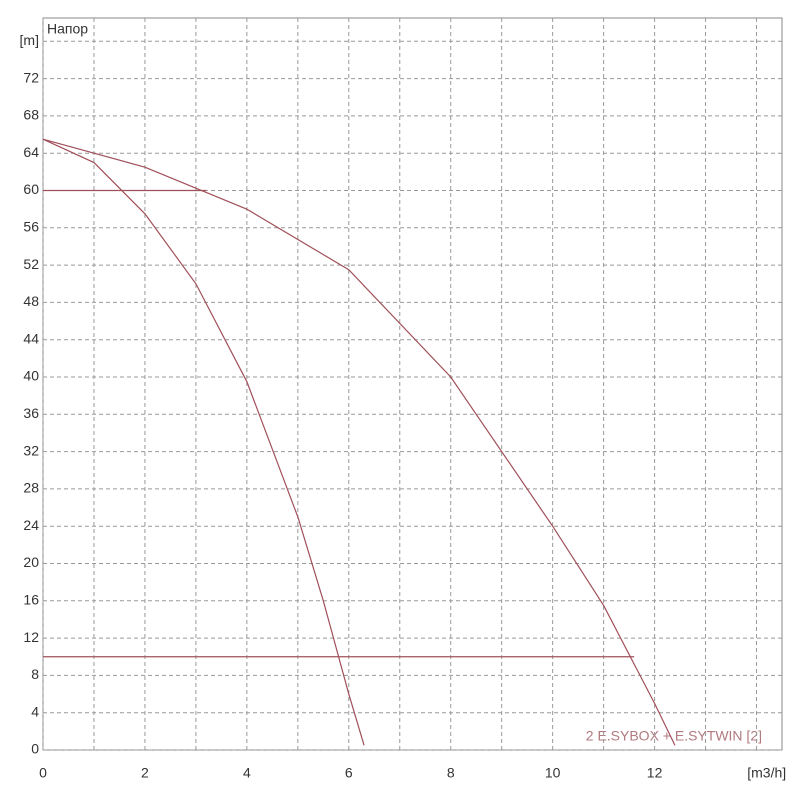 This screenshot has height=805, width=800. Describe the element at coordinates (31, 301) in the screenshot. I see `y-tick-label: 48` at that location.